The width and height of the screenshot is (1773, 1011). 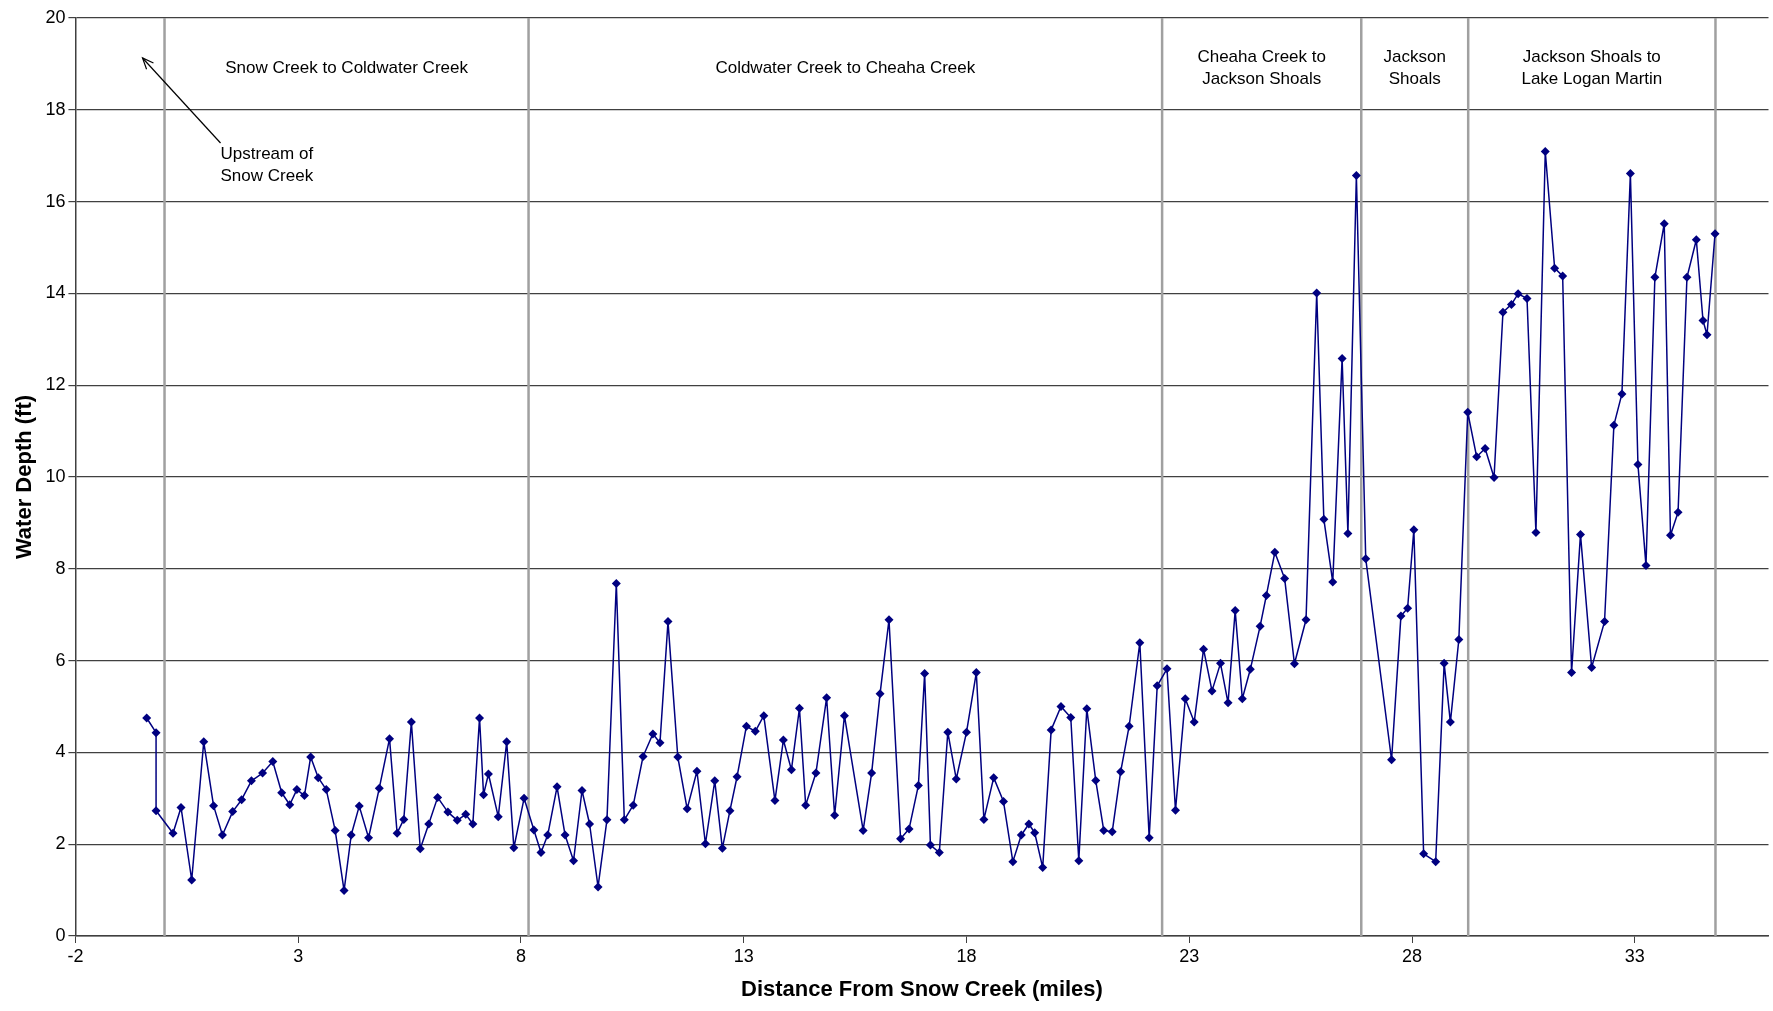 What do you see at coordinates (1414, 67) in the screenshot?
I see `annotation: Jackson Shoals` at bounding box center [1414, 67].